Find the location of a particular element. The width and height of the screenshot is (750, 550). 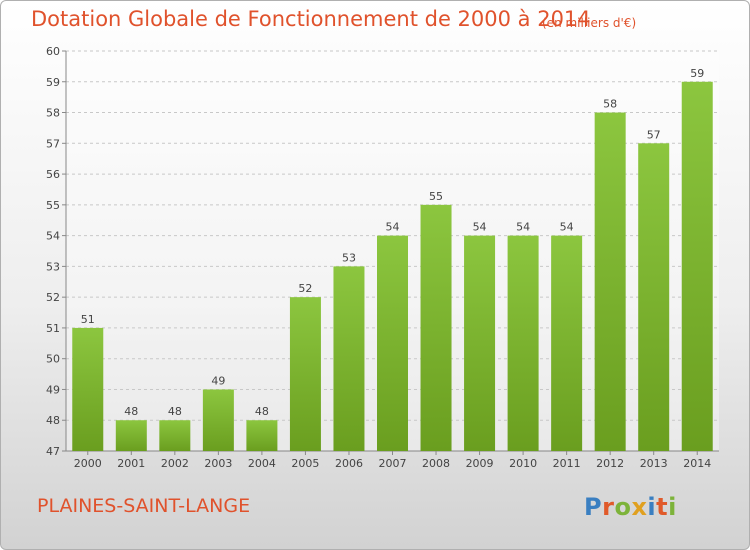

bar-value-label: 51 is located at coordinates (88, 319).